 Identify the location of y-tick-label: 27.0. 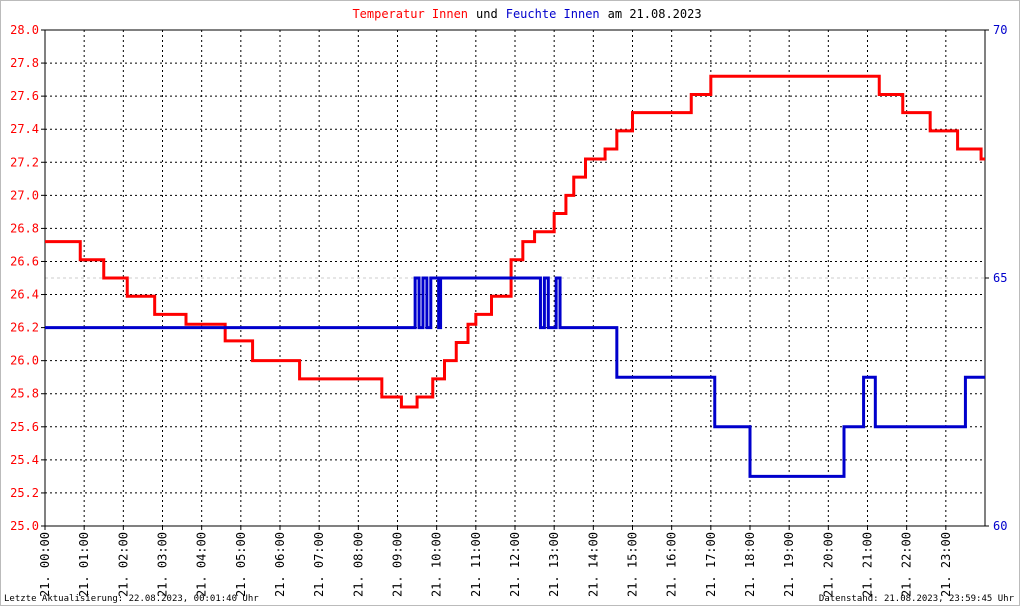
(24, 195).